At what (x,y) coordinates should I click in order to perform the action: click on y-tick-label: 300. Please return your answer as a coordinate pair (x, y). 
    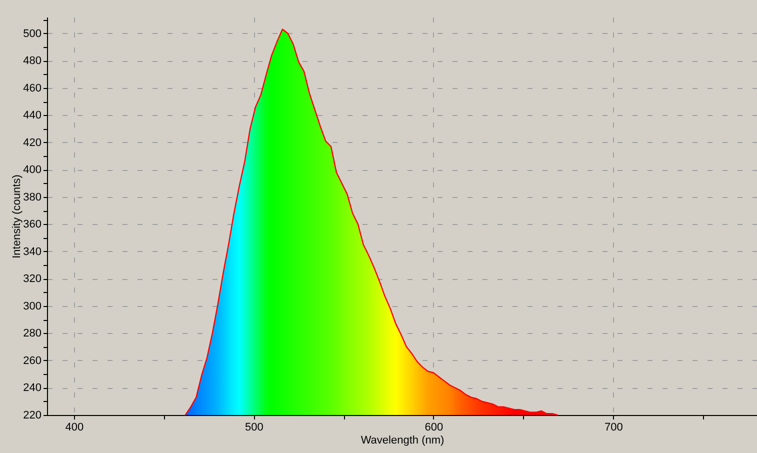
    Looking at the image, I should click on (32, 306).